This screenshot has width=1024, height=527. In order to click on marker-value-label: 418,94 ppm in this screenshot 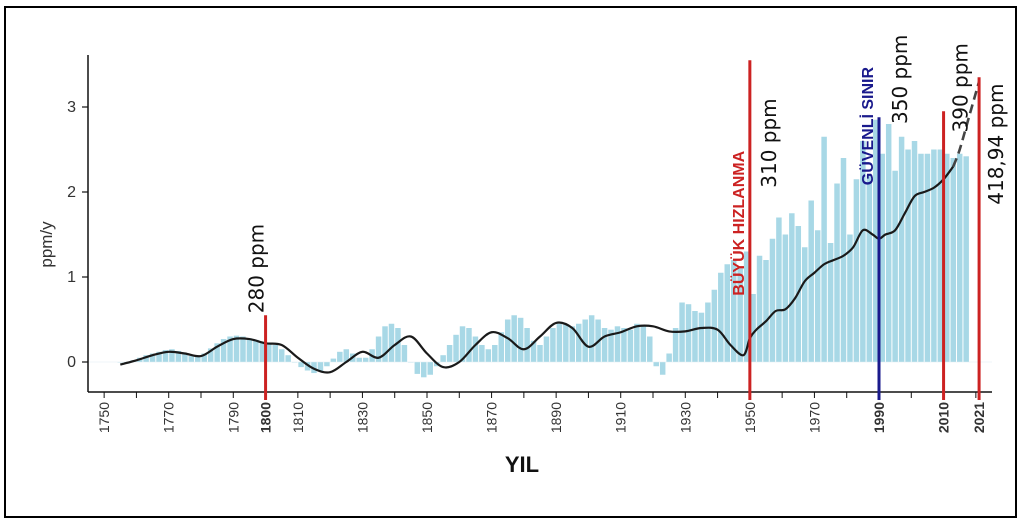, I will do `click(996, 144)`.